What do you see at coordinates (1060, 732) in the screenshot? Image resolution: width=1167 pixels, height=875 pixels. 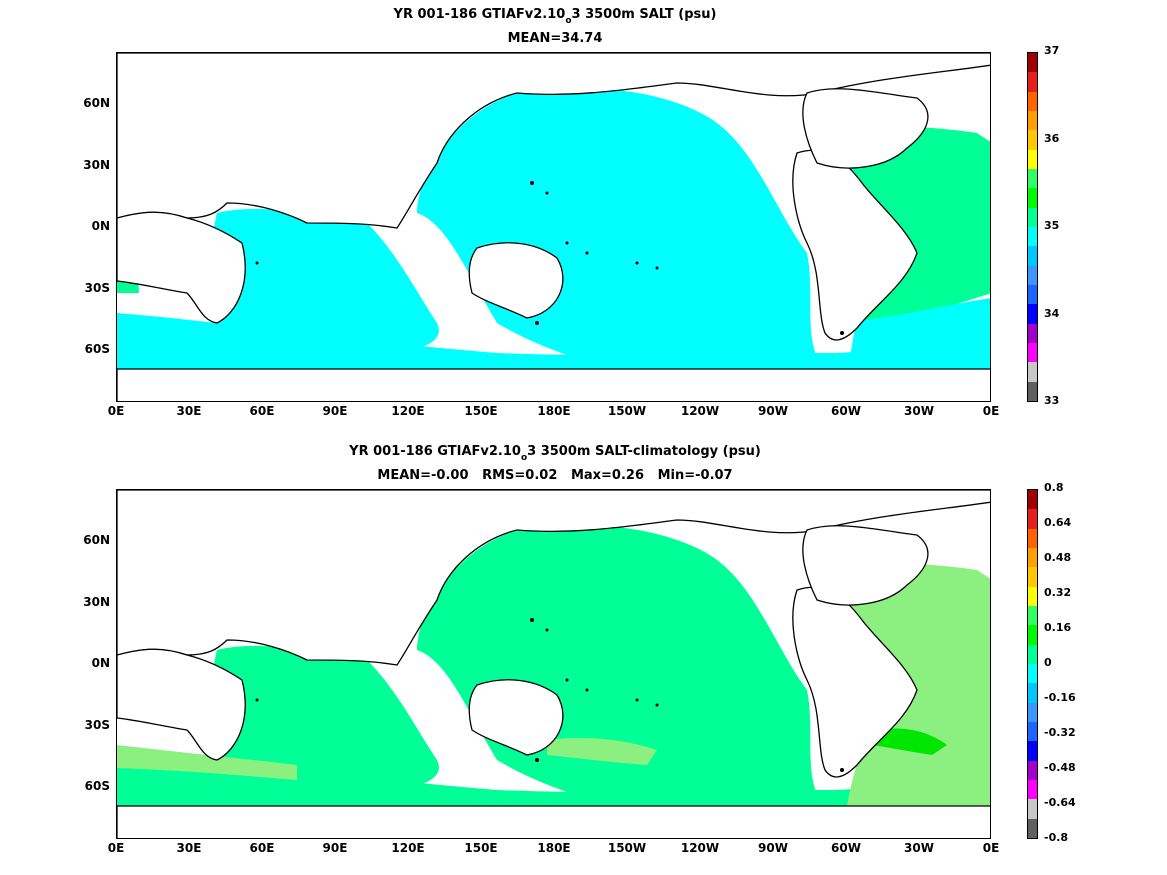 I see `bottom-cbar-label-7: -0.32` at bounding box center [1060, 732].